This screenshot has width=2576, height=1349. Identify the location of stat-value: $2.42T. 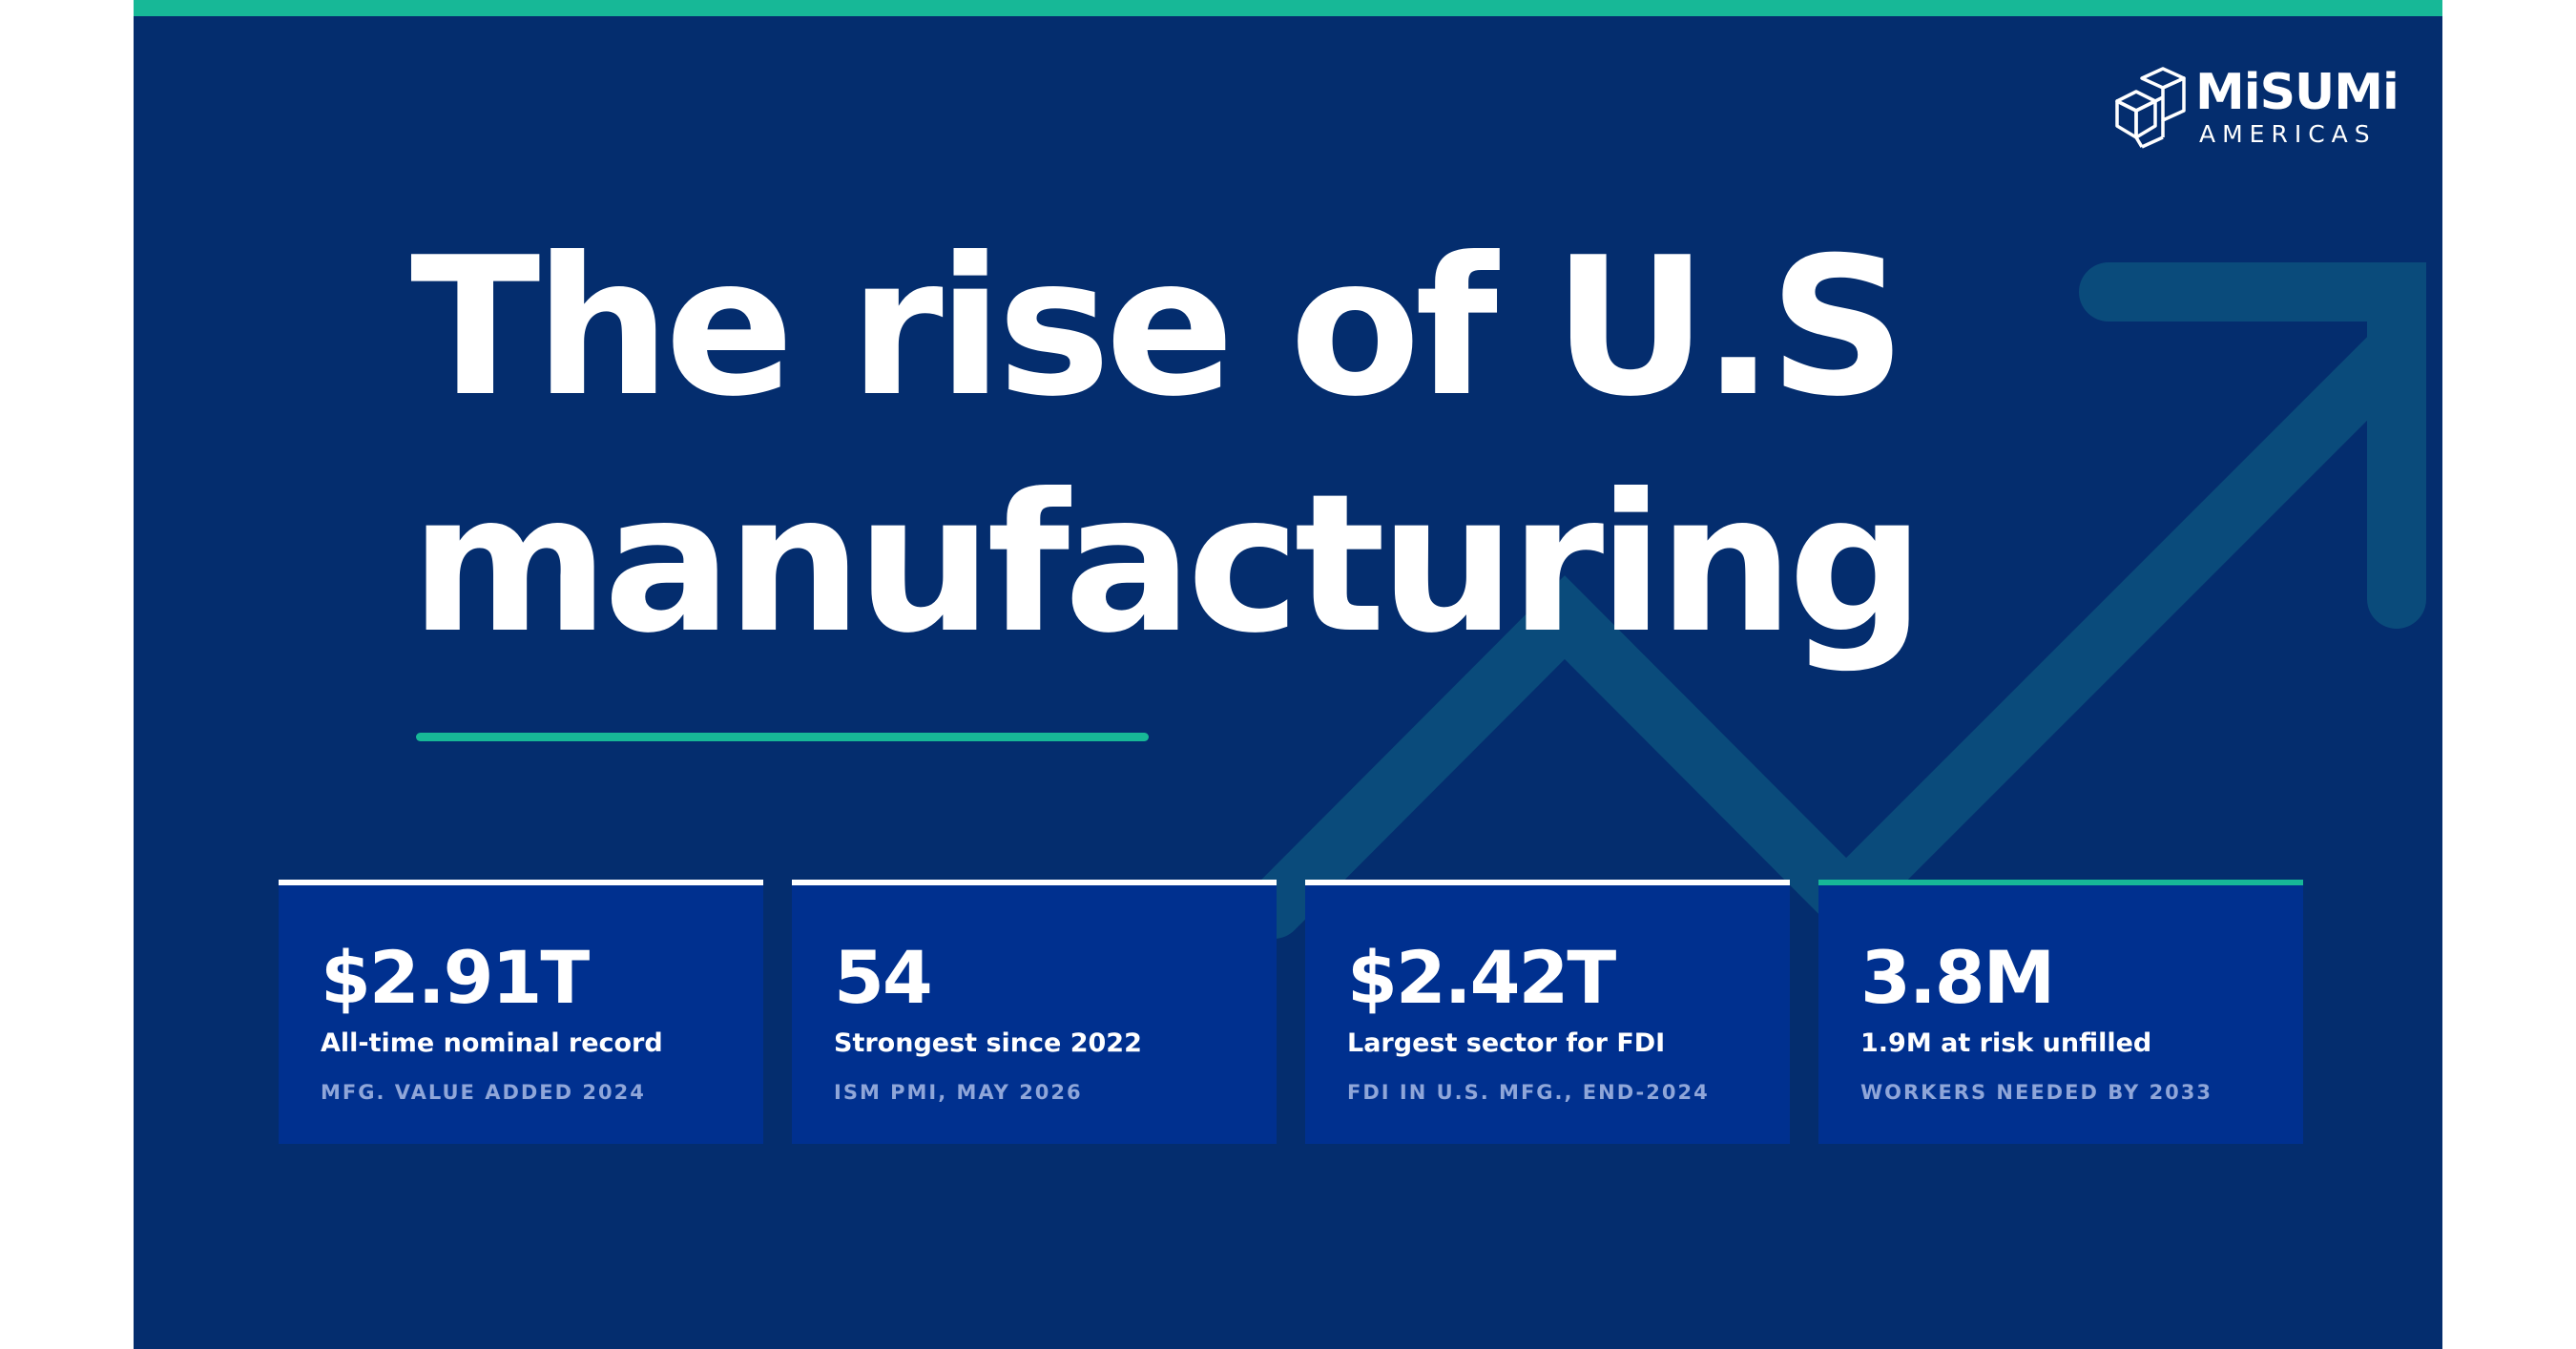
(1481, 977).